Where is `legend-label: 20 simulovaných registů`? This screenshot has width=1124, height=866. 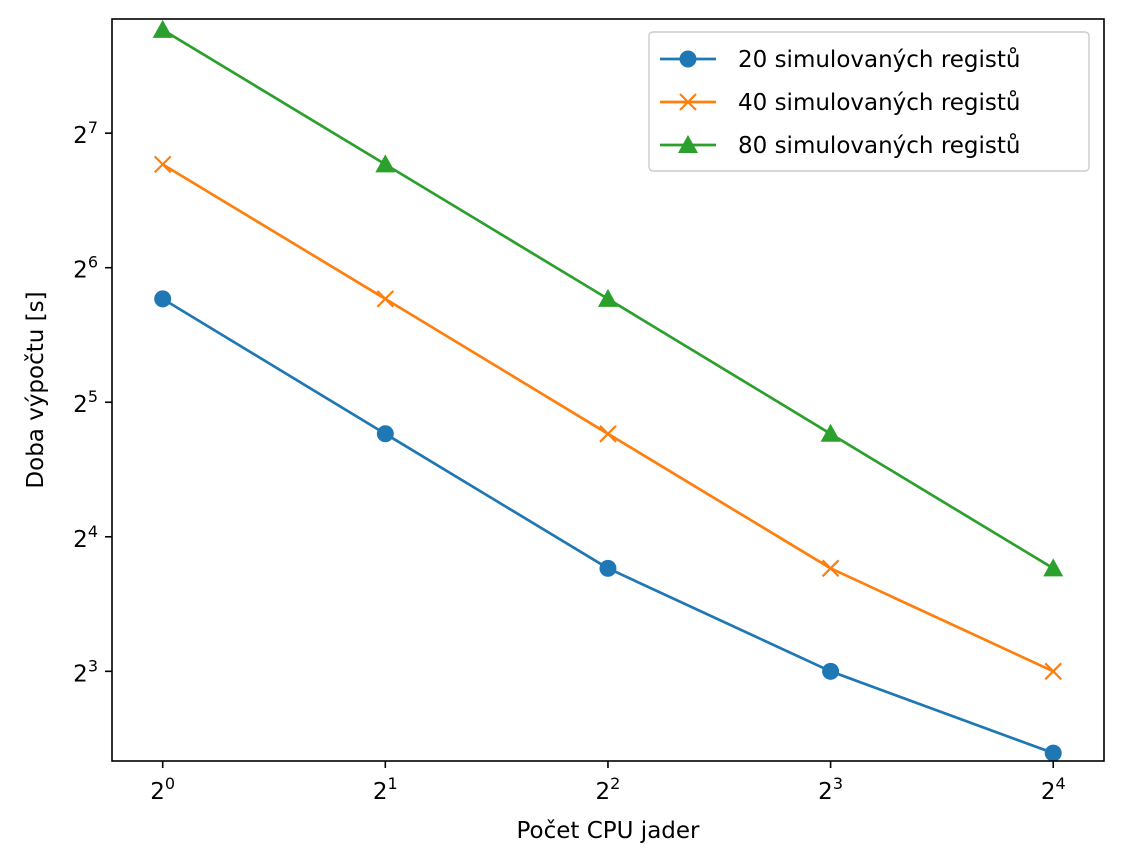 legend-label: 20 simulovaných registů is located at coordinates (879, 59).